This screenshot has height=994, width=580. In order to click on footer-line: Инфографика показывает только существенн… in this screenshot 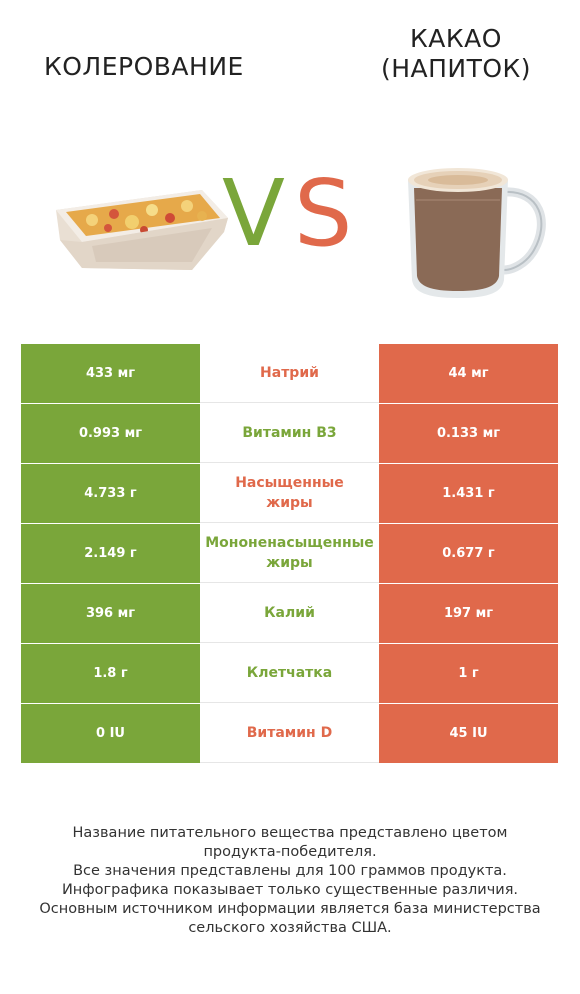, I will do `click(290, 890)`.